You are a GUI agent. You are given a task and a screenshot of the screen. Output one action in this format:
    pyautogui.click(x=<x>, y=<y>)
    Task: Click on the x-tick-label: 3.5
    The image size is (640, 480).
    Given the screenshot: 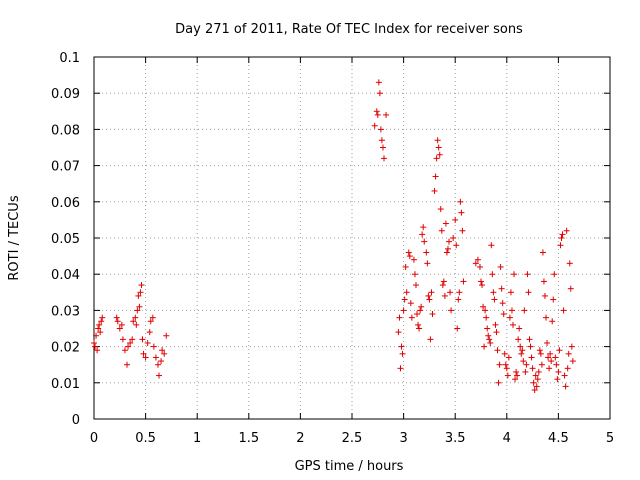 What is the action you would take?
    pyautogui.click(x=455, y=438)
    